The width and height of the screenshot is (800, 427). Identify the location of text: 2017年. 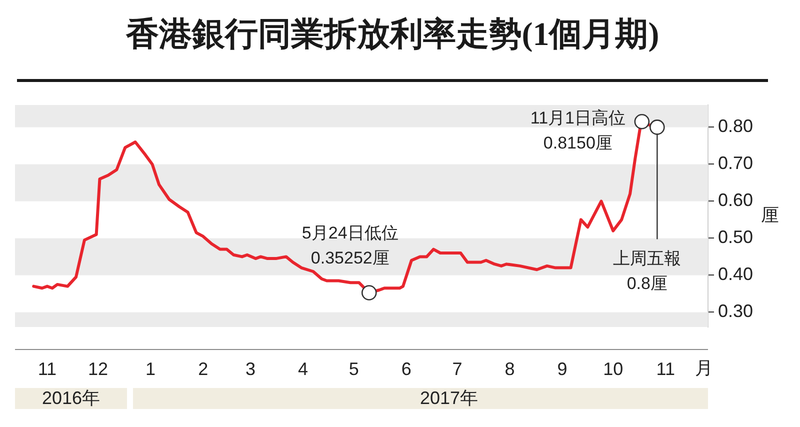
(449, 398).